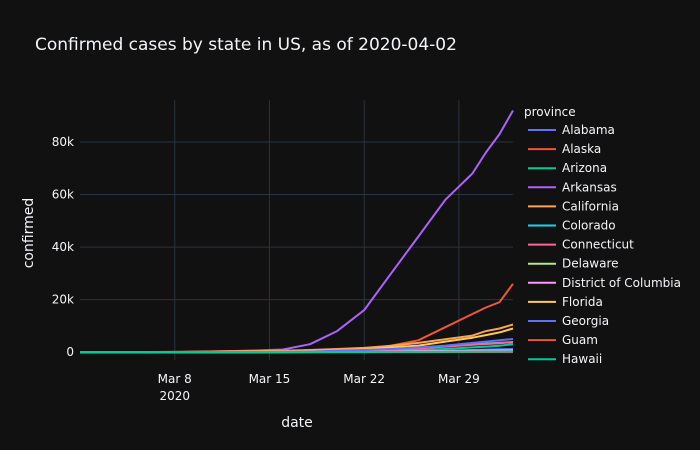 The image size is (700, 450). Describe the element at coordinates (297, 352) in the screenshot. I see `series-line` at that location.